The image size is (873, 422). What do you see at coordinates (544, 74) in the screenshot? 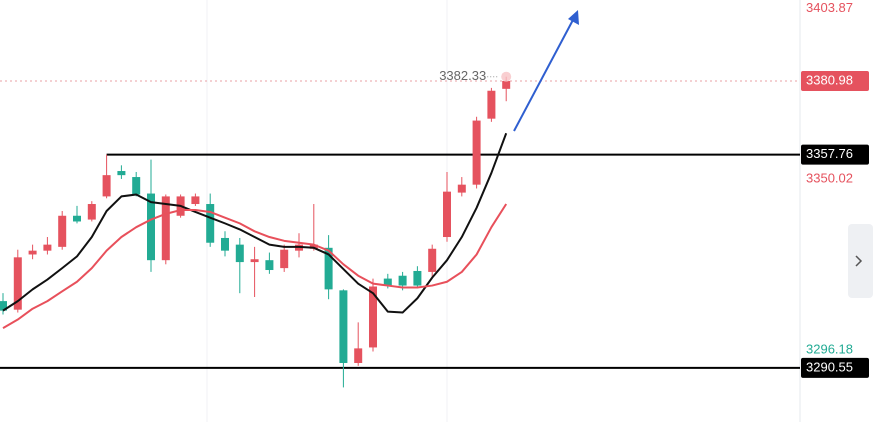
I see `arrow-line` at bounding box center [544, 74].